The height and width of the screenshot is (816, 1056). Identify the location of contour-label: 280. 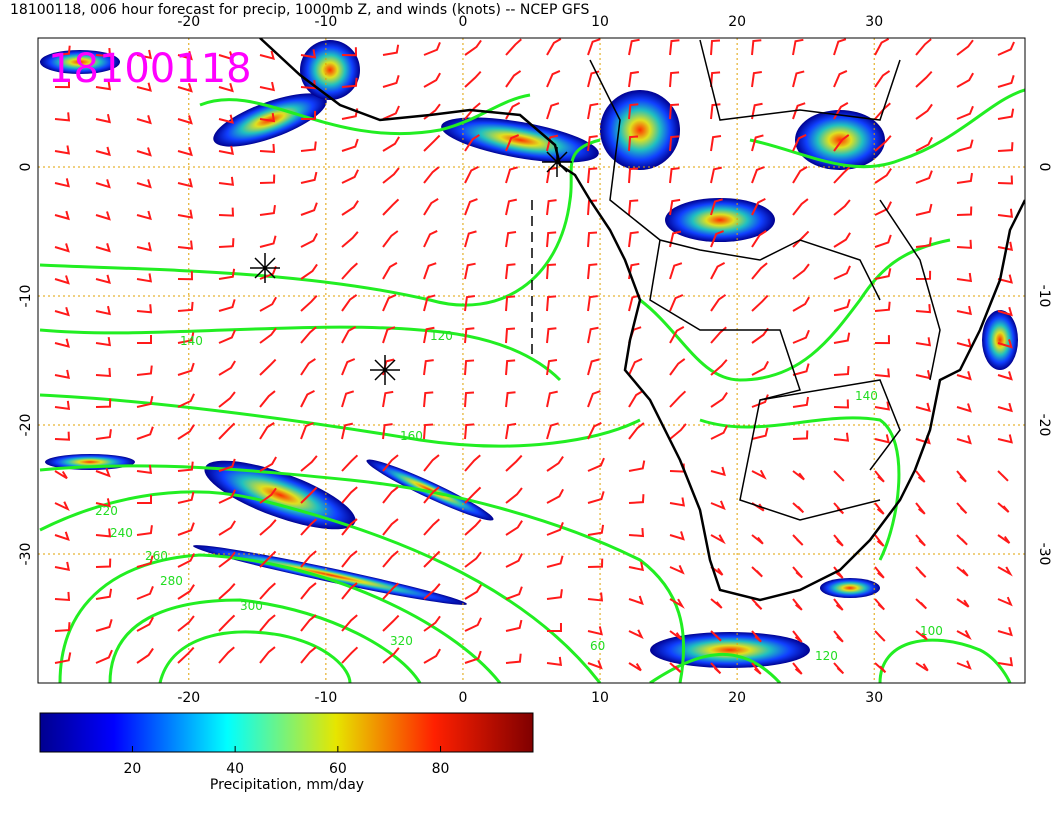
(171, 581).